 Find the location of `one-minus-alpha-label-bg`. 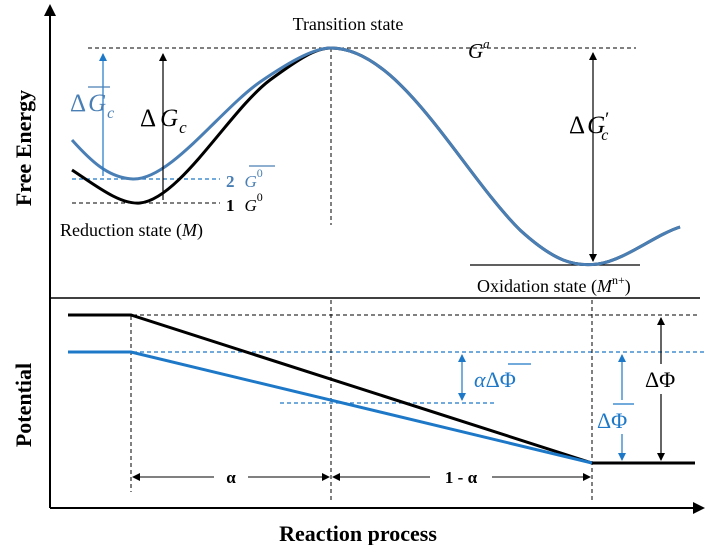

one-minus-alpha-label-bg is located at coordinates (461, 477).